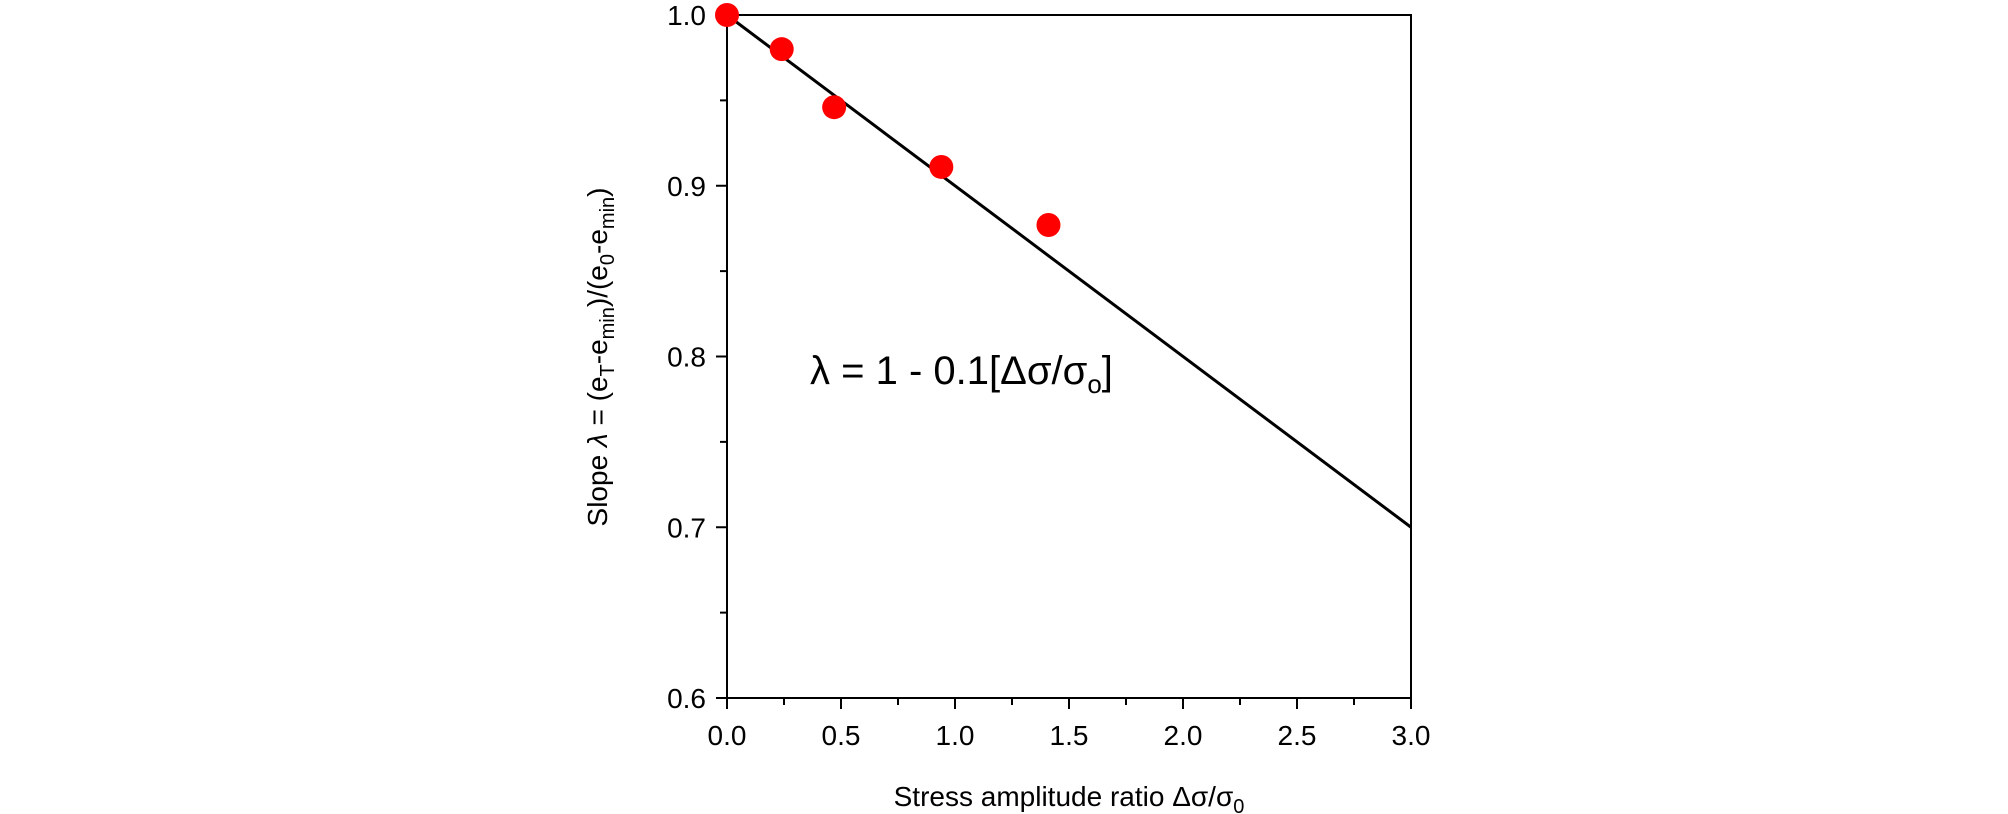 The width and height of the screenshot is (2008, 814). What do you see at coordinates (1297, 735) in the screenshot?
I see `x-tick-label: 2.5` at bounding box center [1297, 735].